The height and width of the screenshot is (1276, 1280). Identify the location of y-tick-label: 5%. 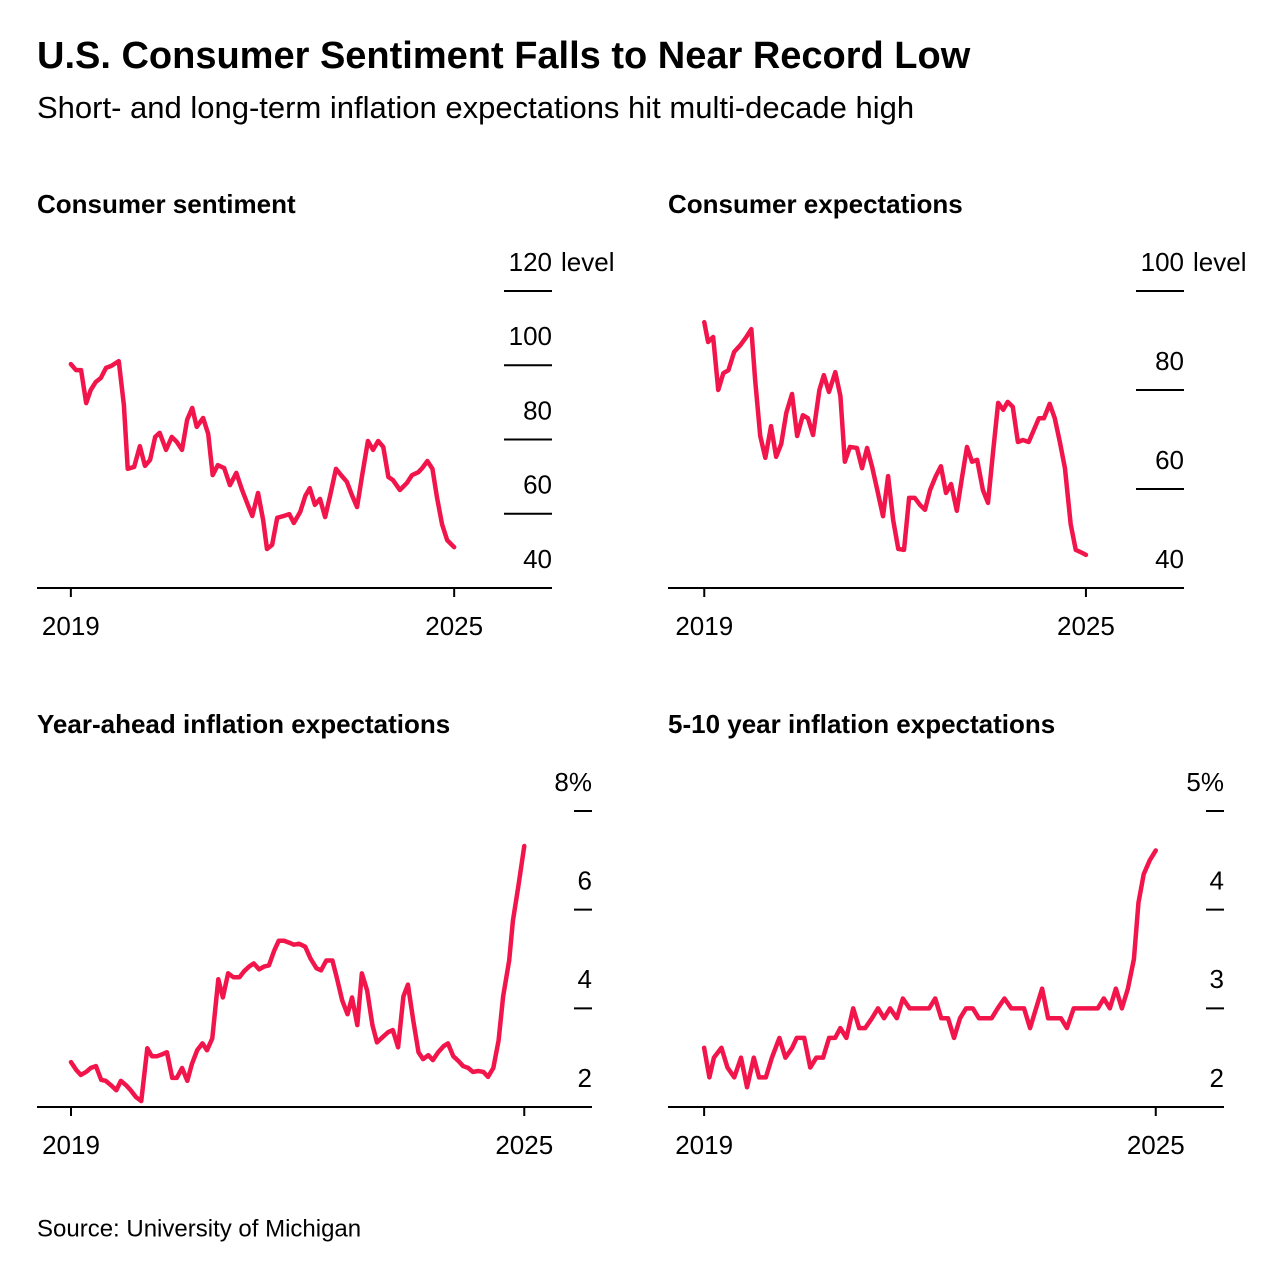
(1205, 782).